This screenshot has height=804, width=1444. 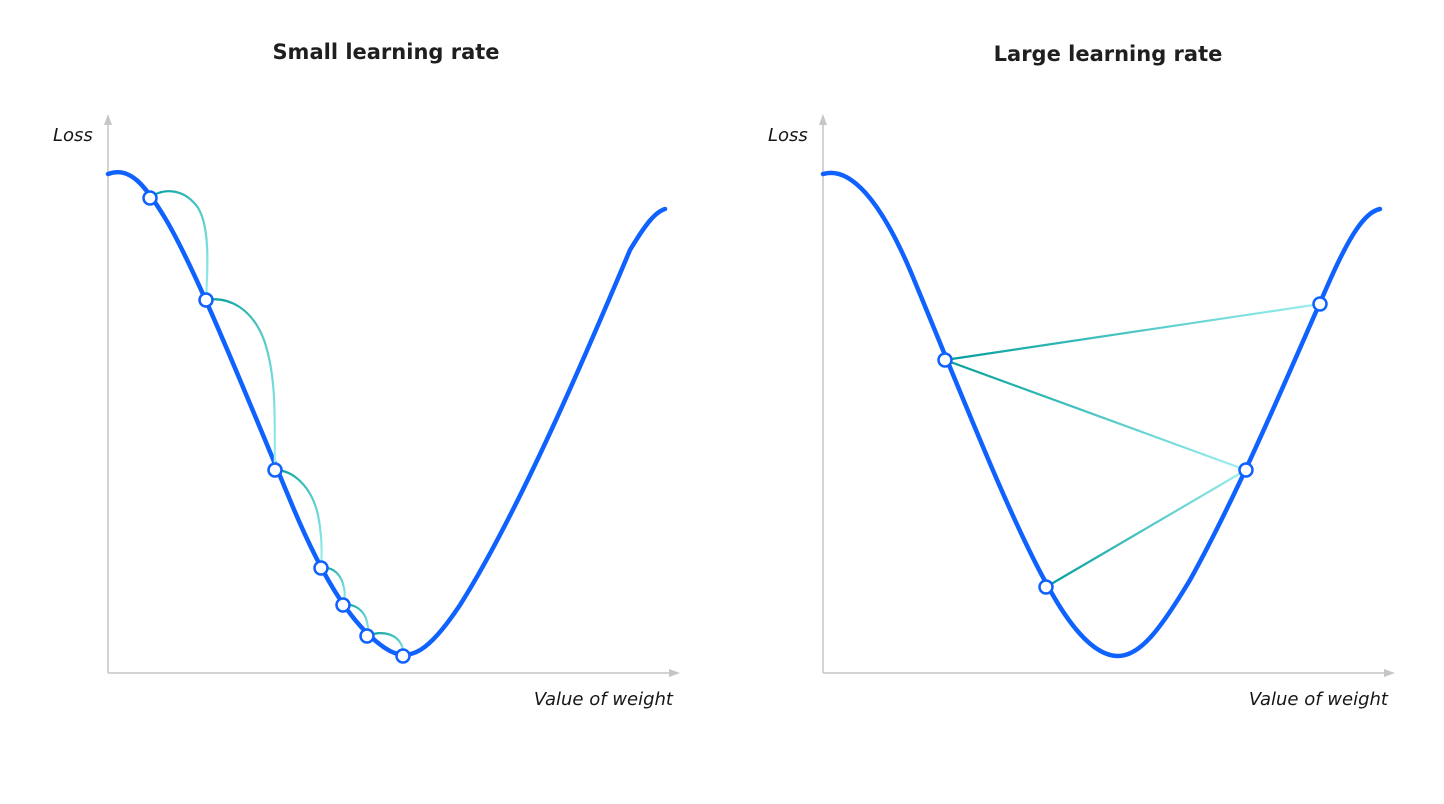 I want to click on gradient-steps, so click(x=1132, y=445).